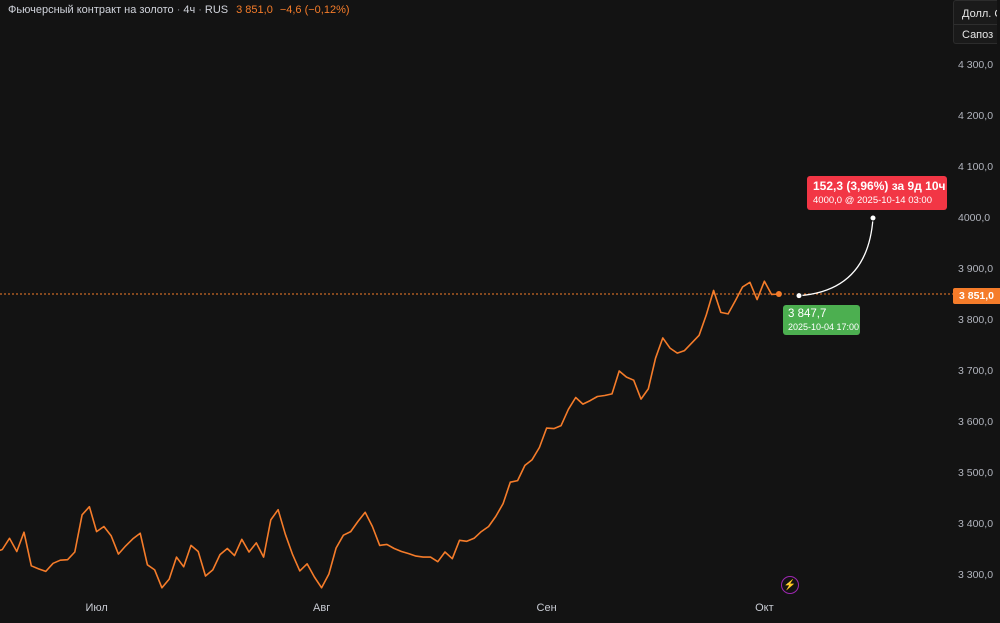 The width and height of the screenshot is (1000, 623). What do you see at coordinates (790, 585) in the screenshot?
I see `lightning-icon: ⚡` at bounding box center [790, 585].